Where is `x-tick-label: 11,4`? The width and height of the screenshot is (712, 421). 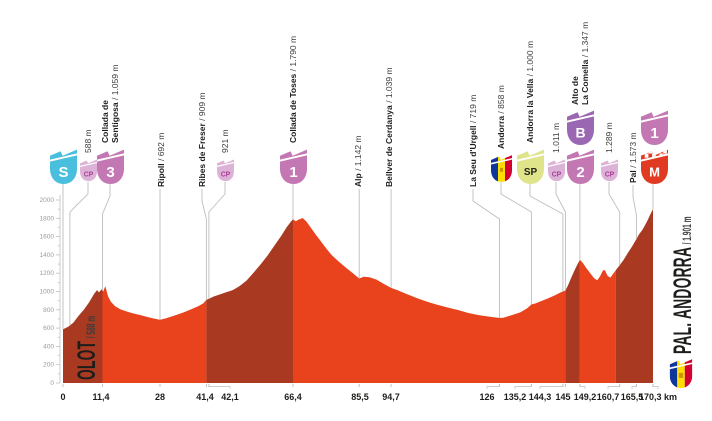
x-tick-label: 11,4 is located at coordinates (100, 397).